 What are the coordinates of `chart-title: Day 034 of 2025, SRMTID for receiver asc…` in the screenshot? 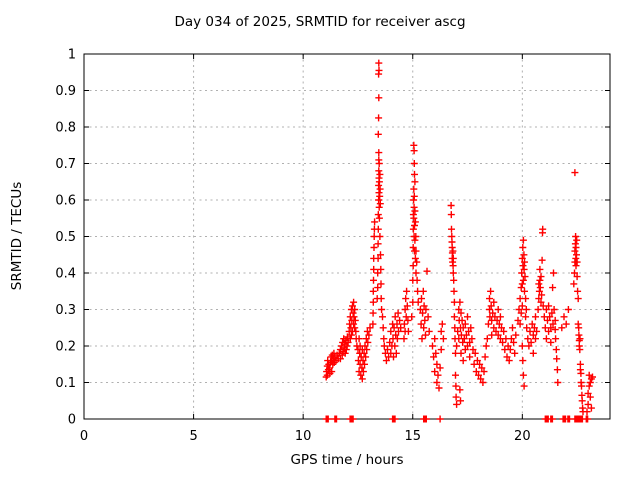 It's located at (320, 22).